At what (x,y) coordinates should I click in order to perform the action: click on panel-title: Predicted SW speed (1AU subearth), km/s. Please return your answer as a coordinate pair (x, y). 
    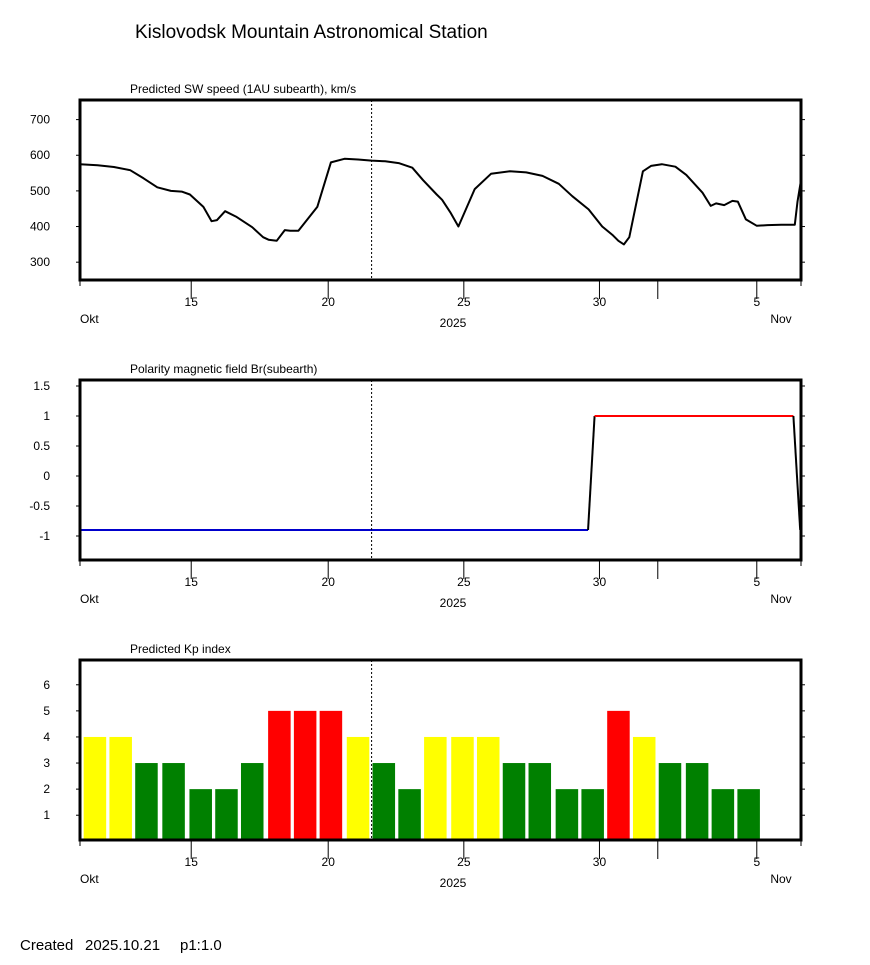
    Looking at the image, I should click on (243, 89).